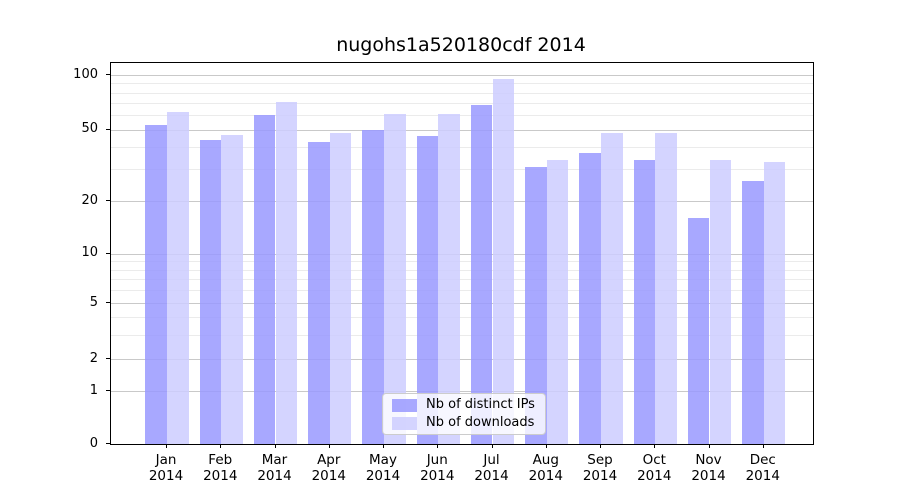 The height and width of the screenshot is (500, 900). What do you see at coordinates (373, 286) in the screenshot?
I see `bar-distinct-ips-may` at bounding box center [373, 286].